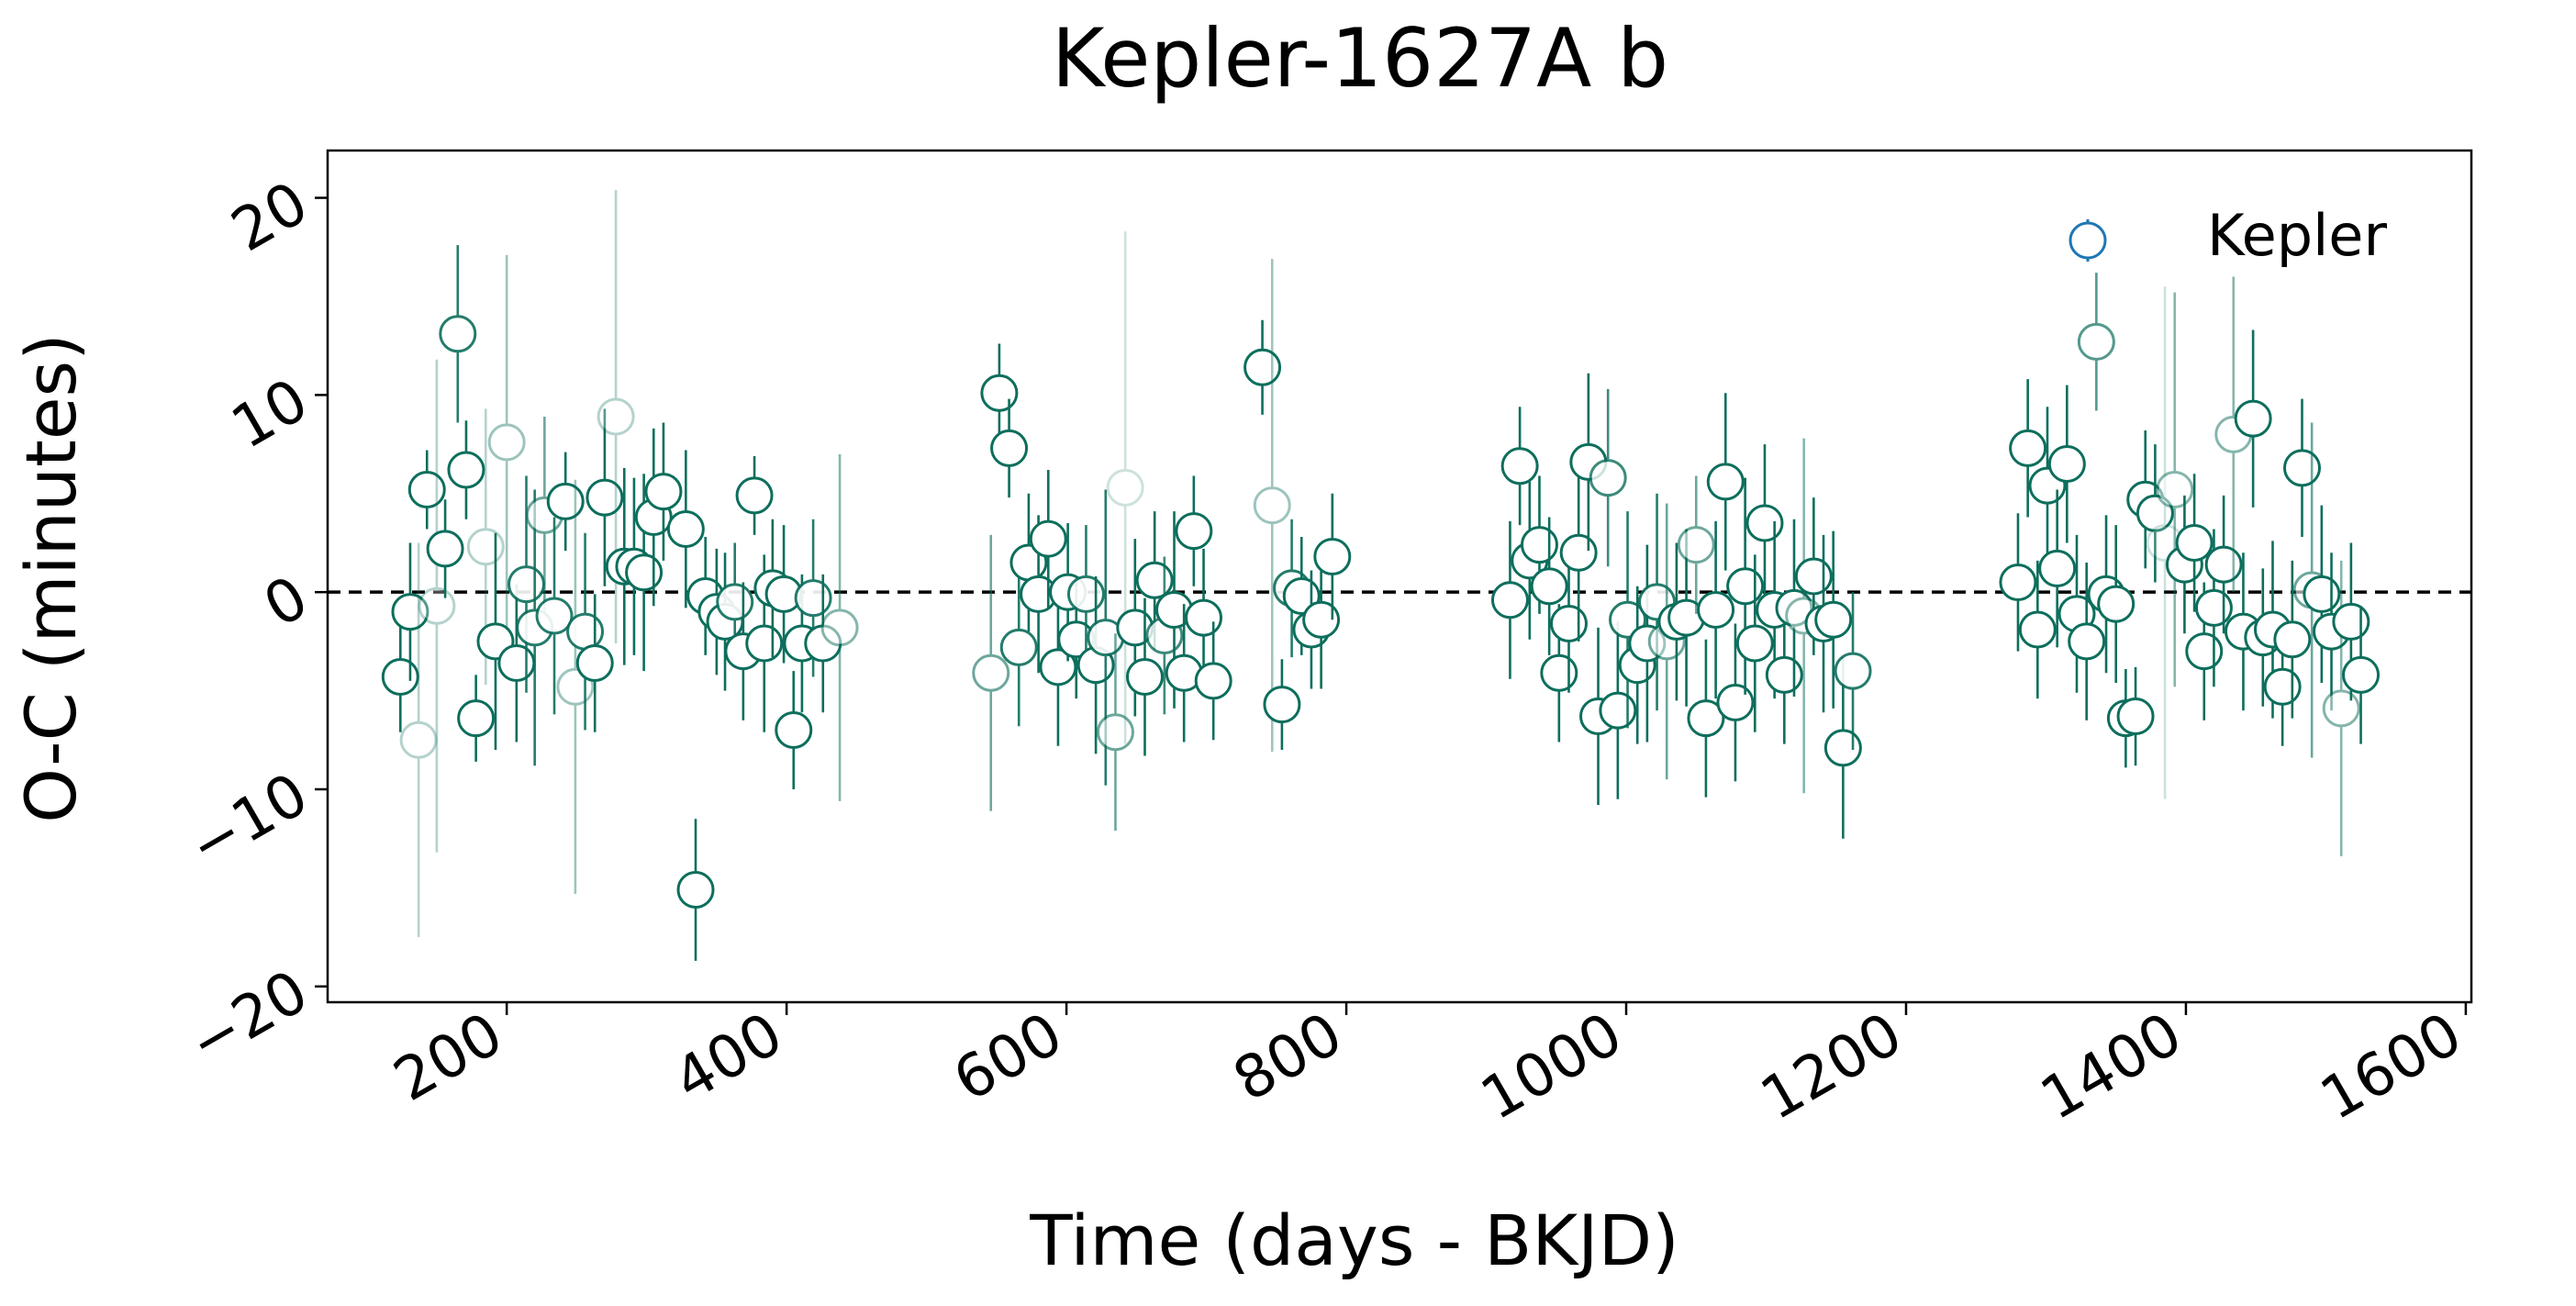 The width and height of the screenshot is (2576, 1306). I want to click on legend-marker, so click(2088, 240).